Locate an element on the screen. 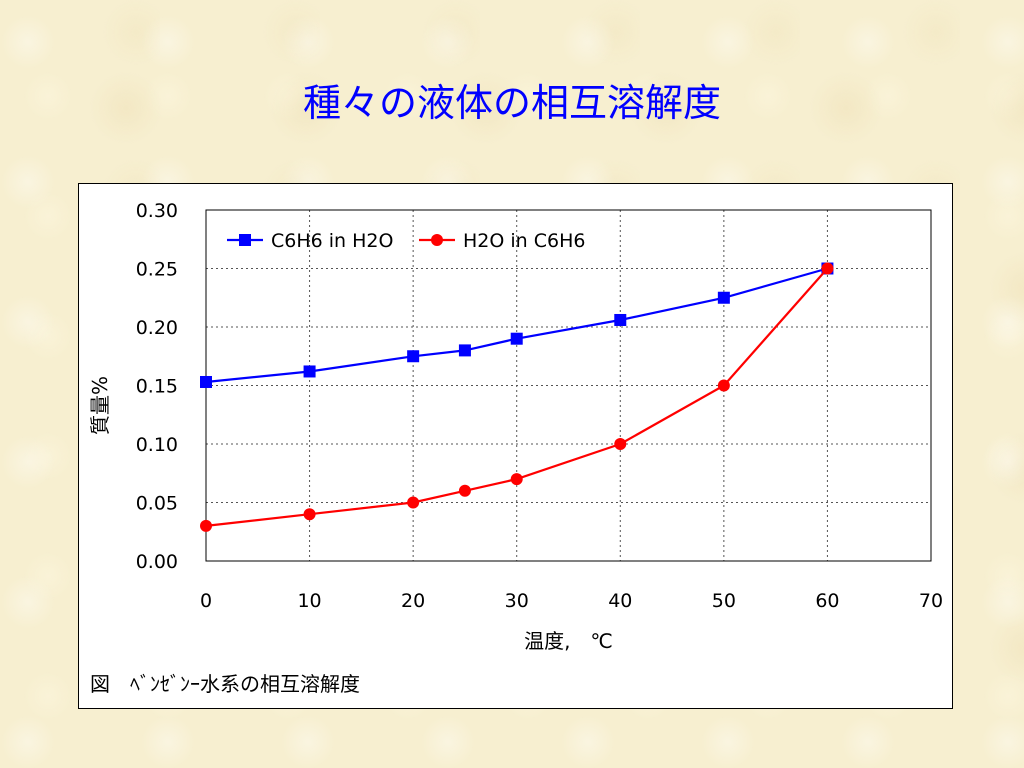 This screenshot has height=768, width=1024. x-tick-label: 50 is located at coordinates (724, 601).